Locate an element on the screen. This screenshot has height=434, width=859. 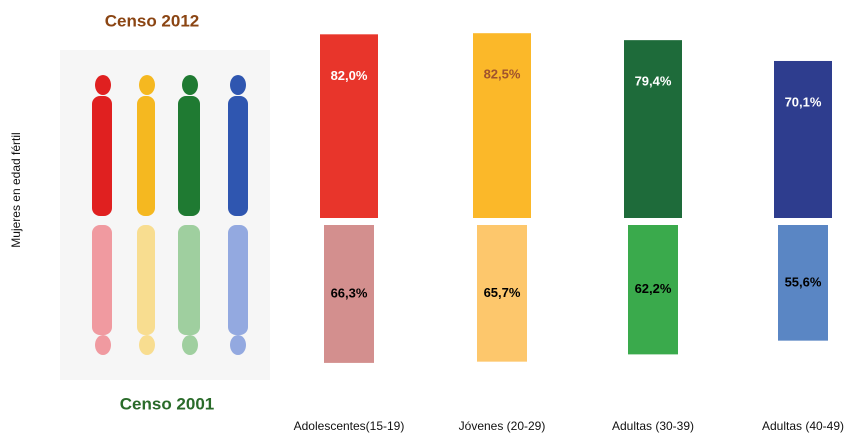
legend-bottom: Censo 2001 is located at coordinates (167, 403).